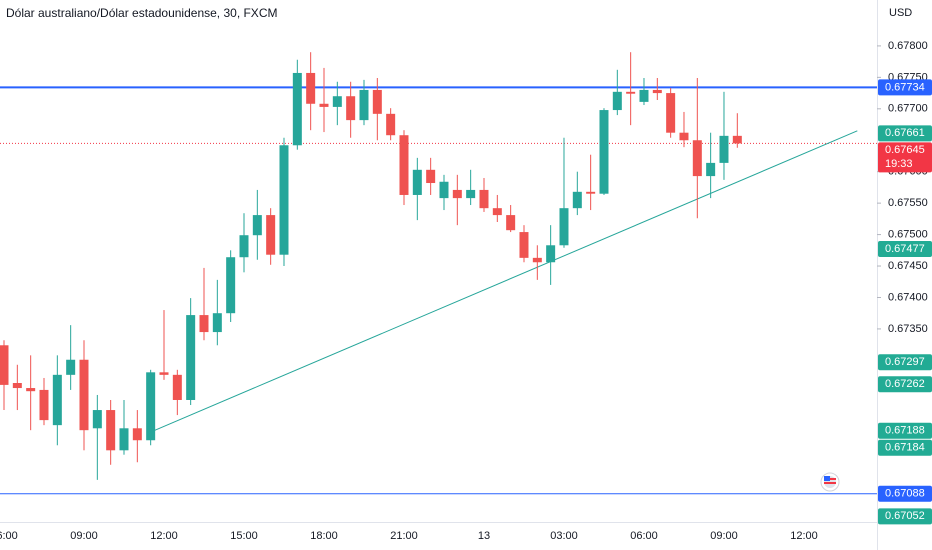  I want to click on price-badge-label: 0.67262, so click(905, 384).